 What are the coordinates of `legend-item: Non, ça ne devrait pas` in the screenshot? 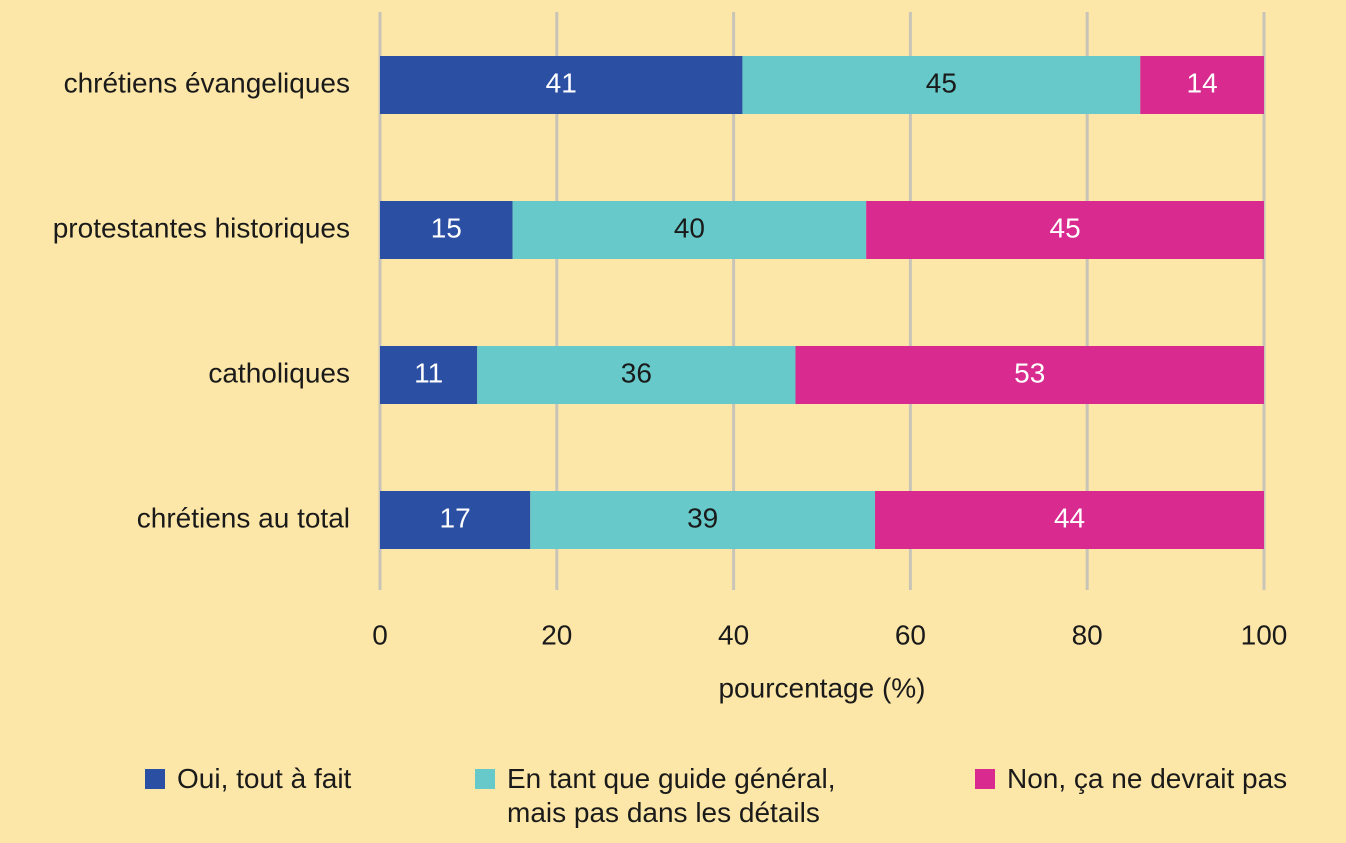 It's located at (1131, 779).